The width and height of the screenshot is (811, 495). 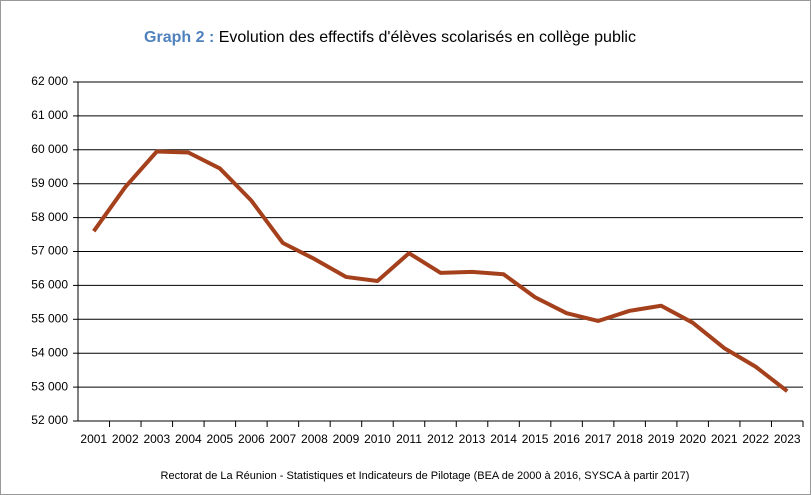 What do you see at coordinates (346, 439) in the screenshot?
I see `x-tick-label: 2009` at bounding box center [346, 439].